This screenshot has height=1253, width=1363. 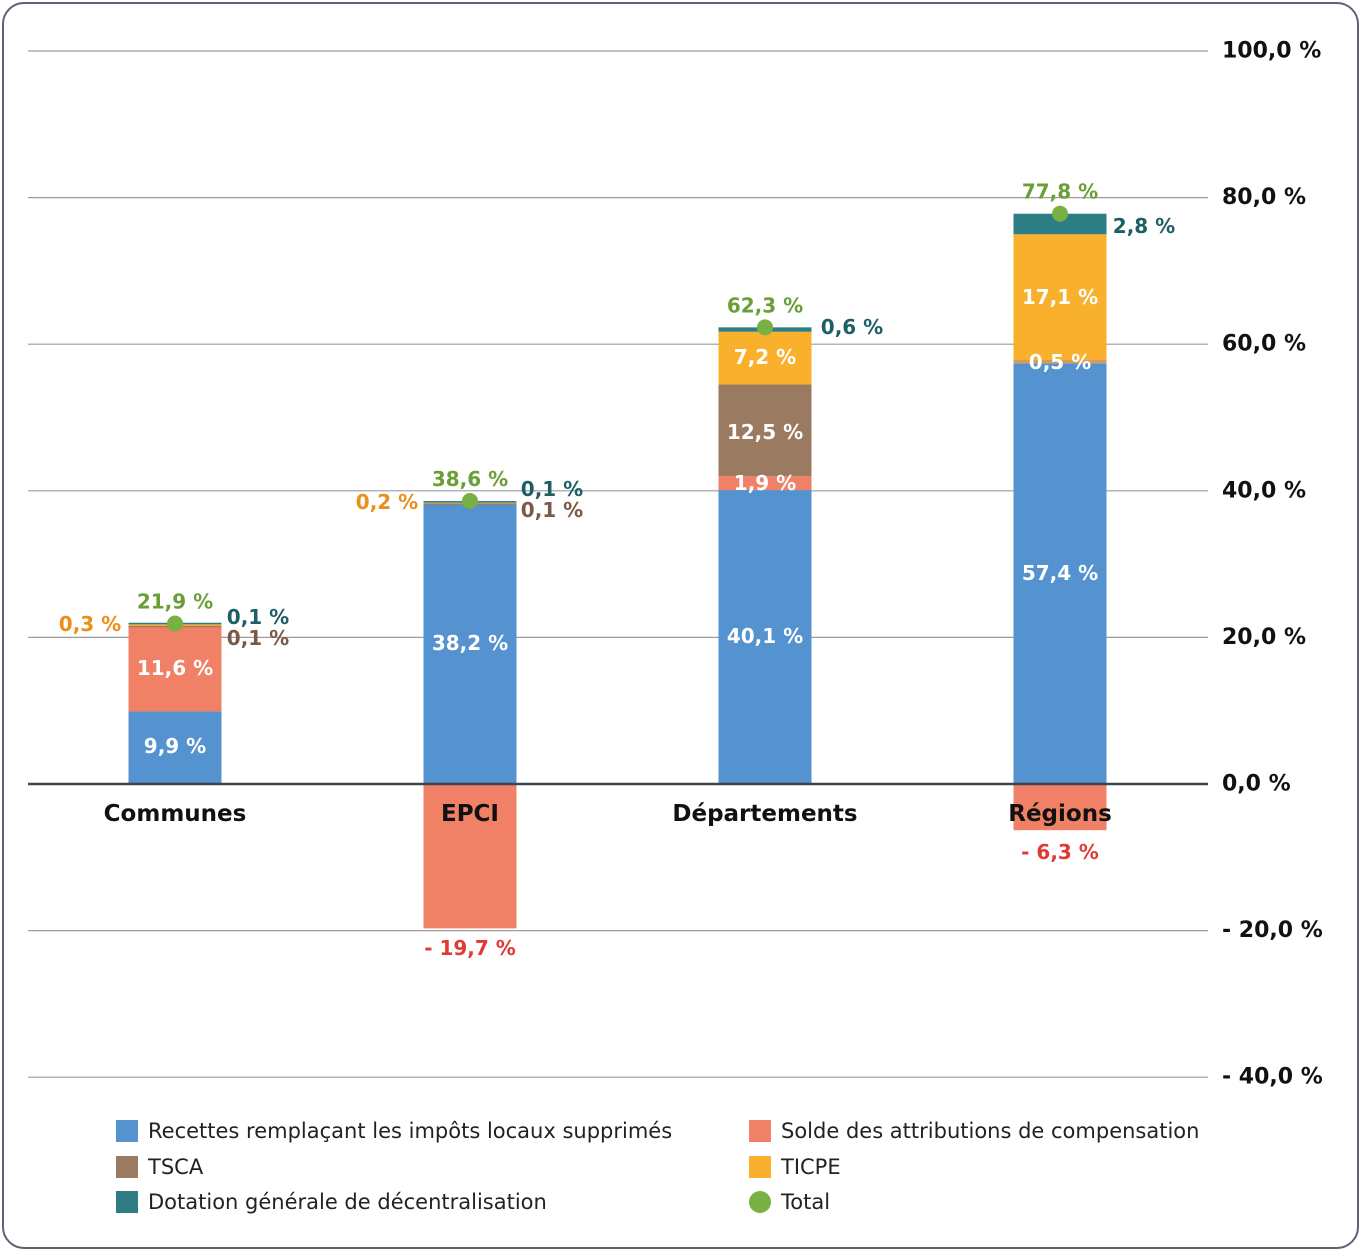 I want to click on legend-item-ticpe: TICPE, so click(x=795, y=1167).